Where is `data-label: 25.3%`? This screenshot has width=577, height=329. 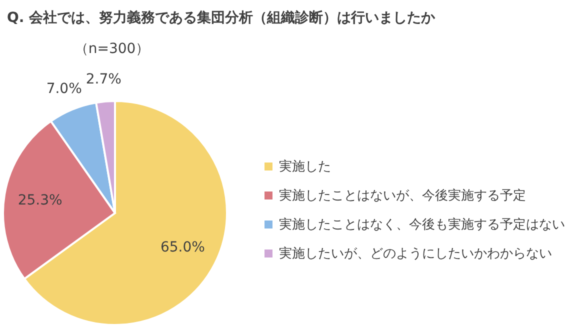
data-label: 25.3% is located at coordinates (40, 200).